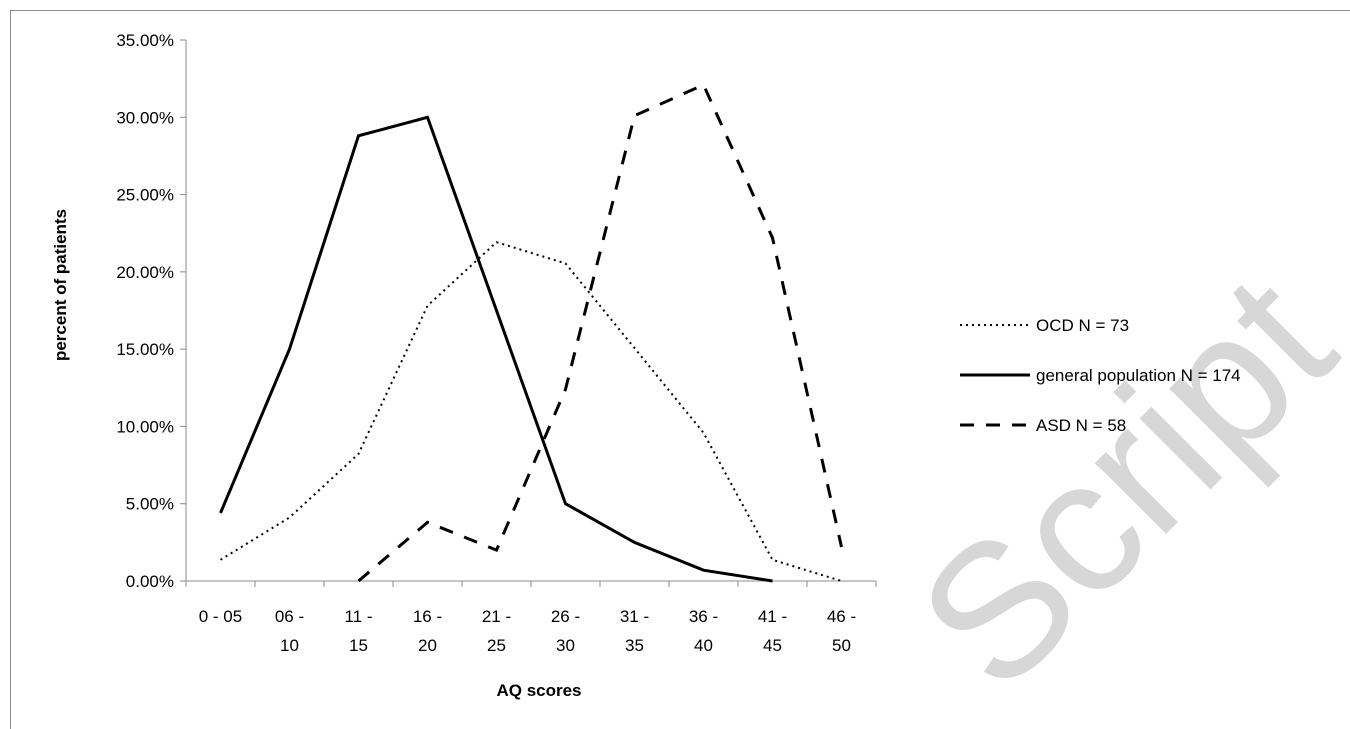 The height and width of the screenshot is (729, 1350). I want to click on y-tick-label: 10.00%, so click(145, 426).